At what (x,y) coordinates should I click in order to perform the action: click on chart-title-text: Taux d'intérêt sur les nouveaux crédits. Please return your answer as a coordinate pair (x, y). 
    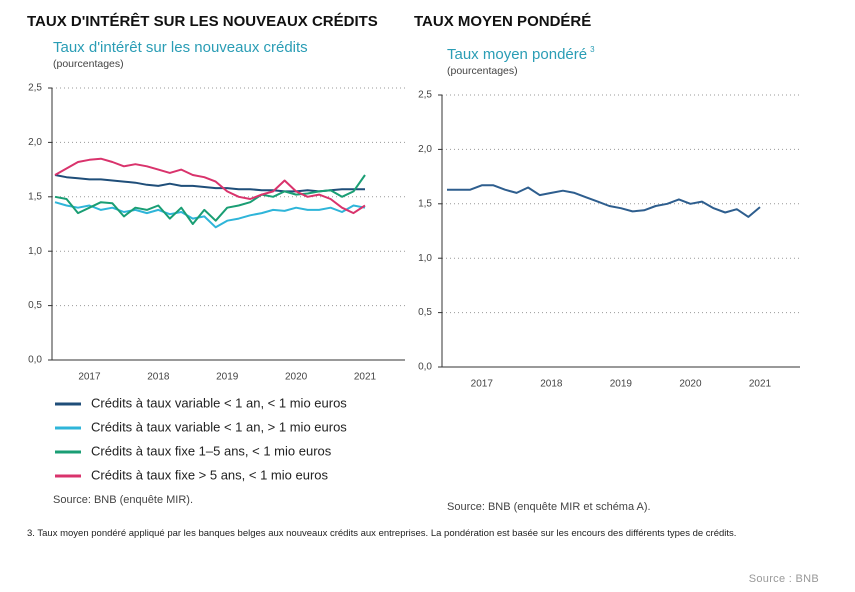
    Looking at the image, I should click on (180, 47).